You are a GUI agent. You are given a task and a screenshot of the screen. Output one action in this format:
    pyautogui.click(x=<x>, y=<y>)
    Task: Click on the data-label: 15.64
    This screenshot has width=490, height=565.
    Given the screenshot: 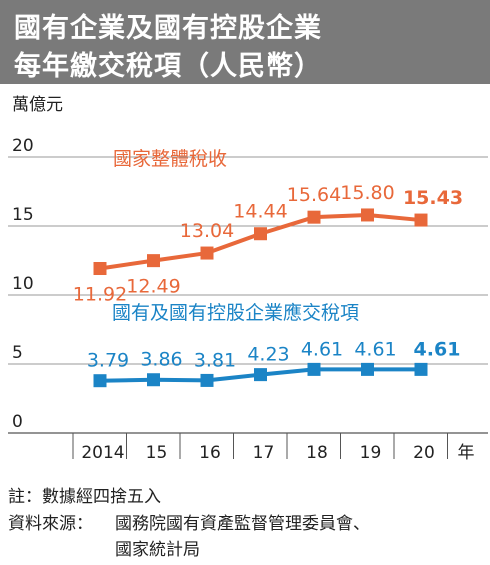 What is the action you would take?
    pyautogui.click(x=314, y=195)
    